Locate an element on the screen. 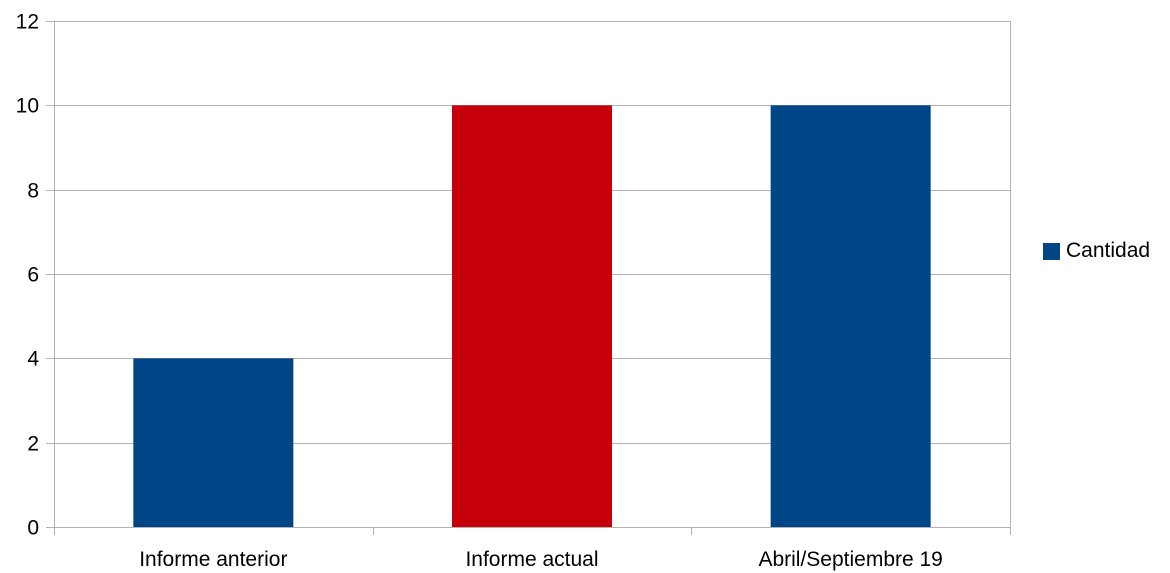 The height and width of the screenshot is (573, 1170). y-tick-label: 4 is located at coordinates (33, 359).